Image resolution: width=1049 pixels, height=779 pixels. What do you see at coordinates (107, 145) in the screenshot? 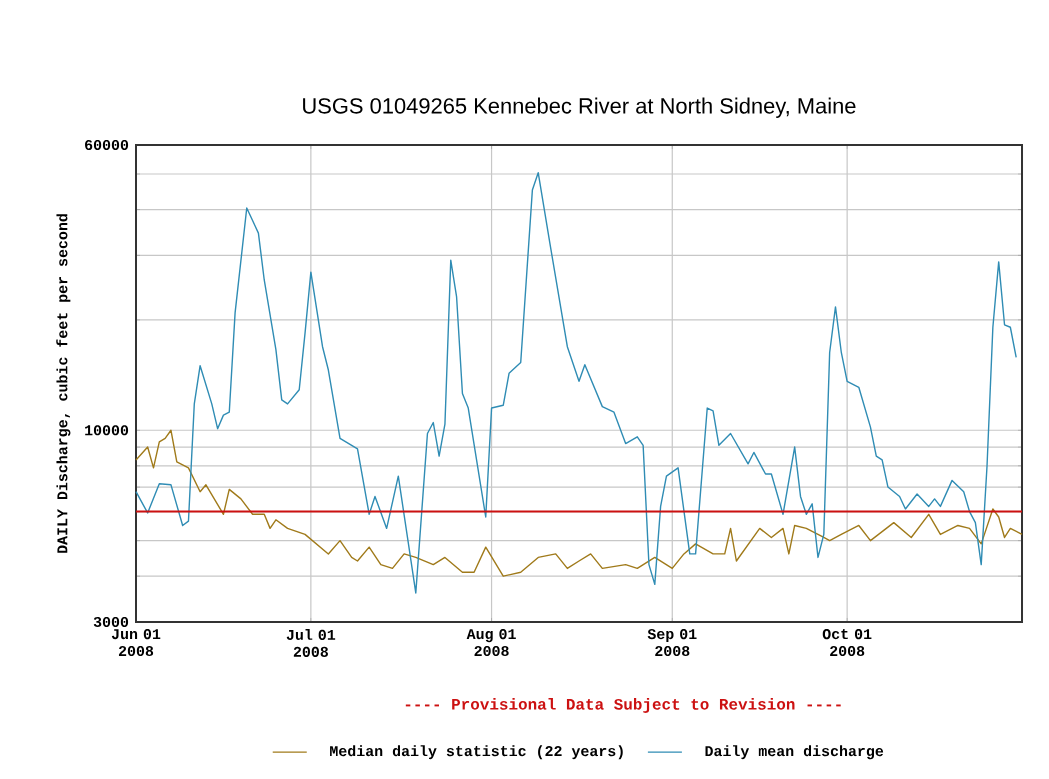
I see `y-tick-label: 60000` at bounding box center [107, 145].